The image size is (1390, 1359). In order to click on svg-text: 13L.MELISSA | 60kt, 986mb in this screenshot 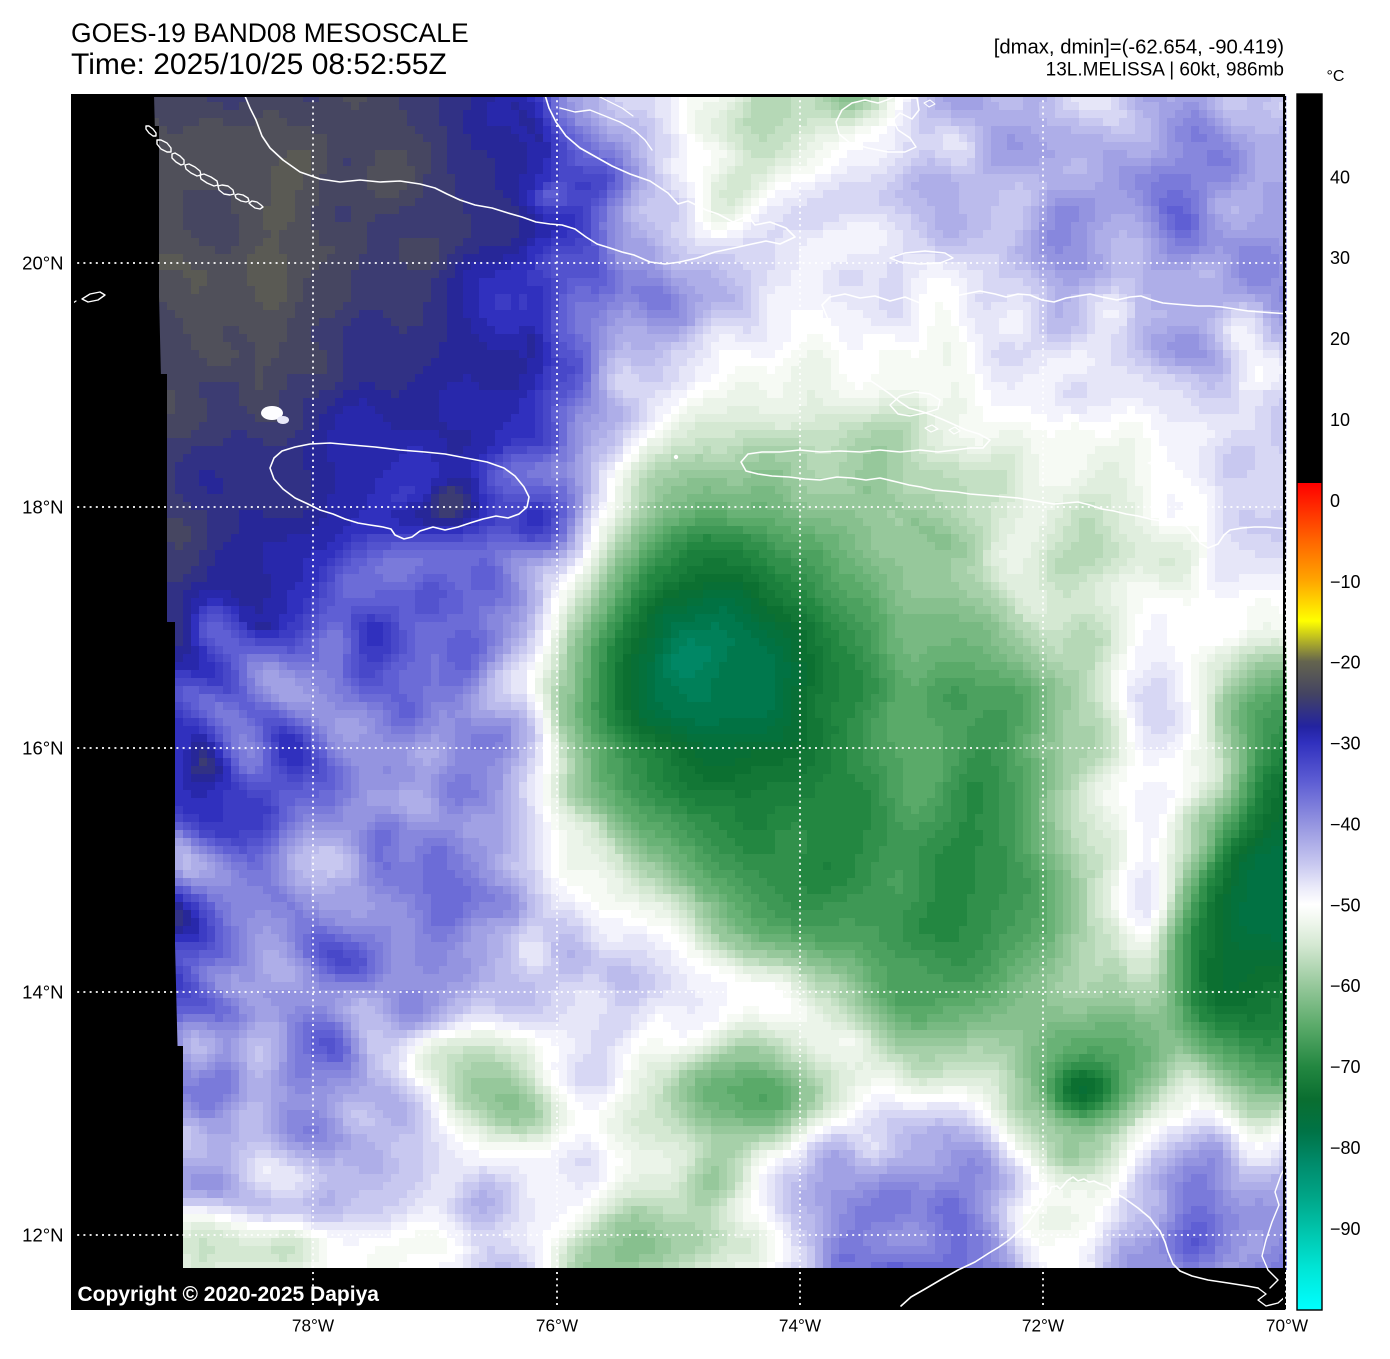, I will do `click(1165, 70)`.